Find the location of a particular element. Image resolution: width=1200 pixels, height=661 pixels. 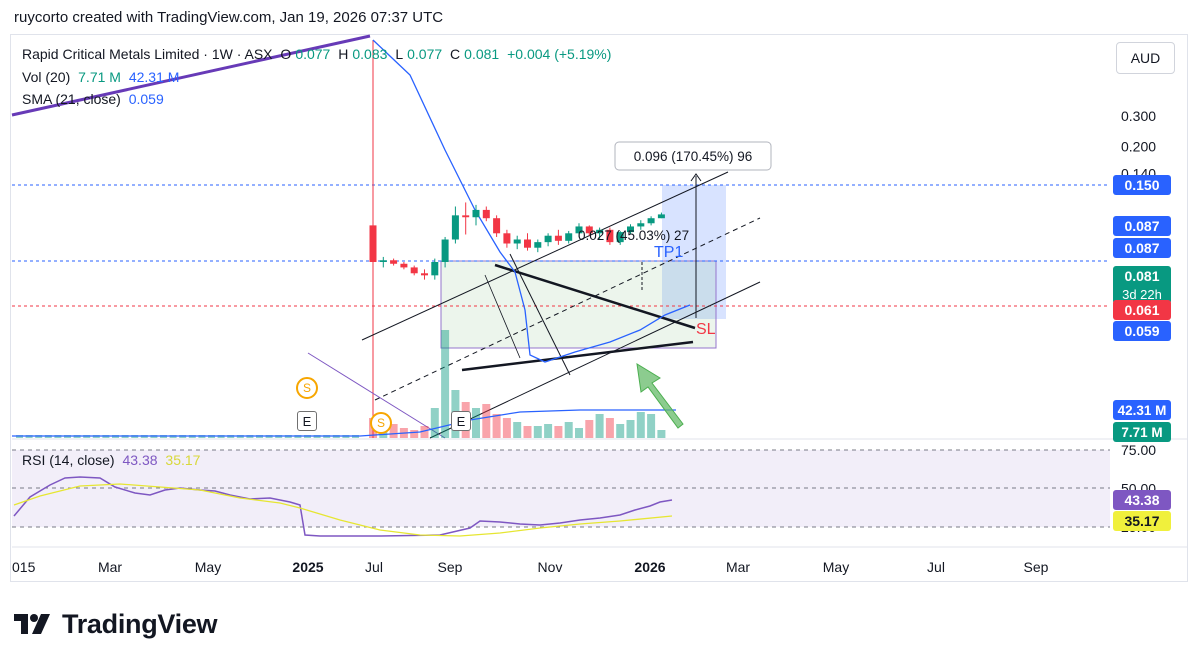

low-value: 0.077 is located at coordinates (425, 54).